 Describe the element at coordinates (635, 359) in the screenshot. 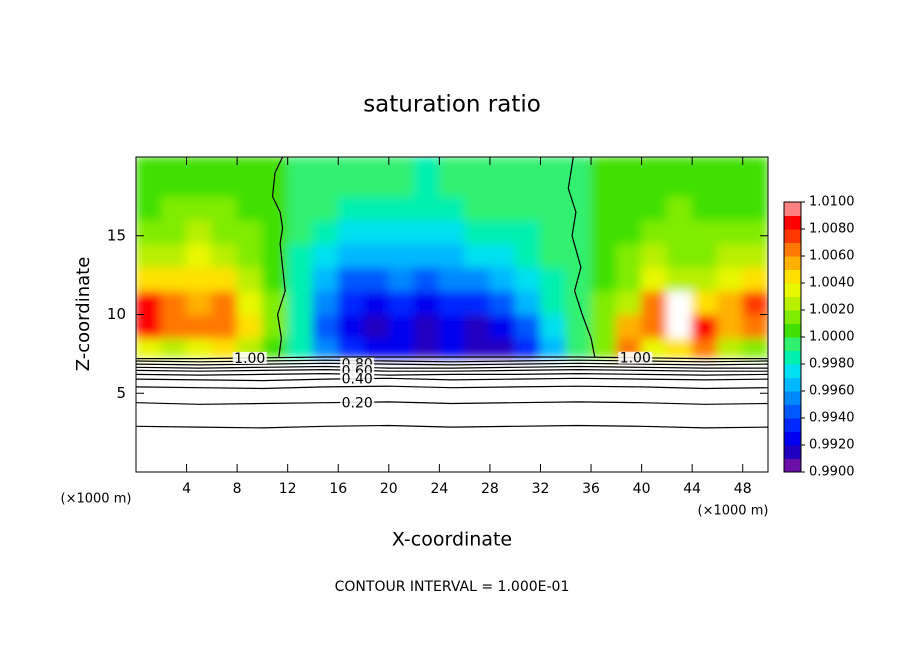

I see `contour-label: 1.00` at that location.